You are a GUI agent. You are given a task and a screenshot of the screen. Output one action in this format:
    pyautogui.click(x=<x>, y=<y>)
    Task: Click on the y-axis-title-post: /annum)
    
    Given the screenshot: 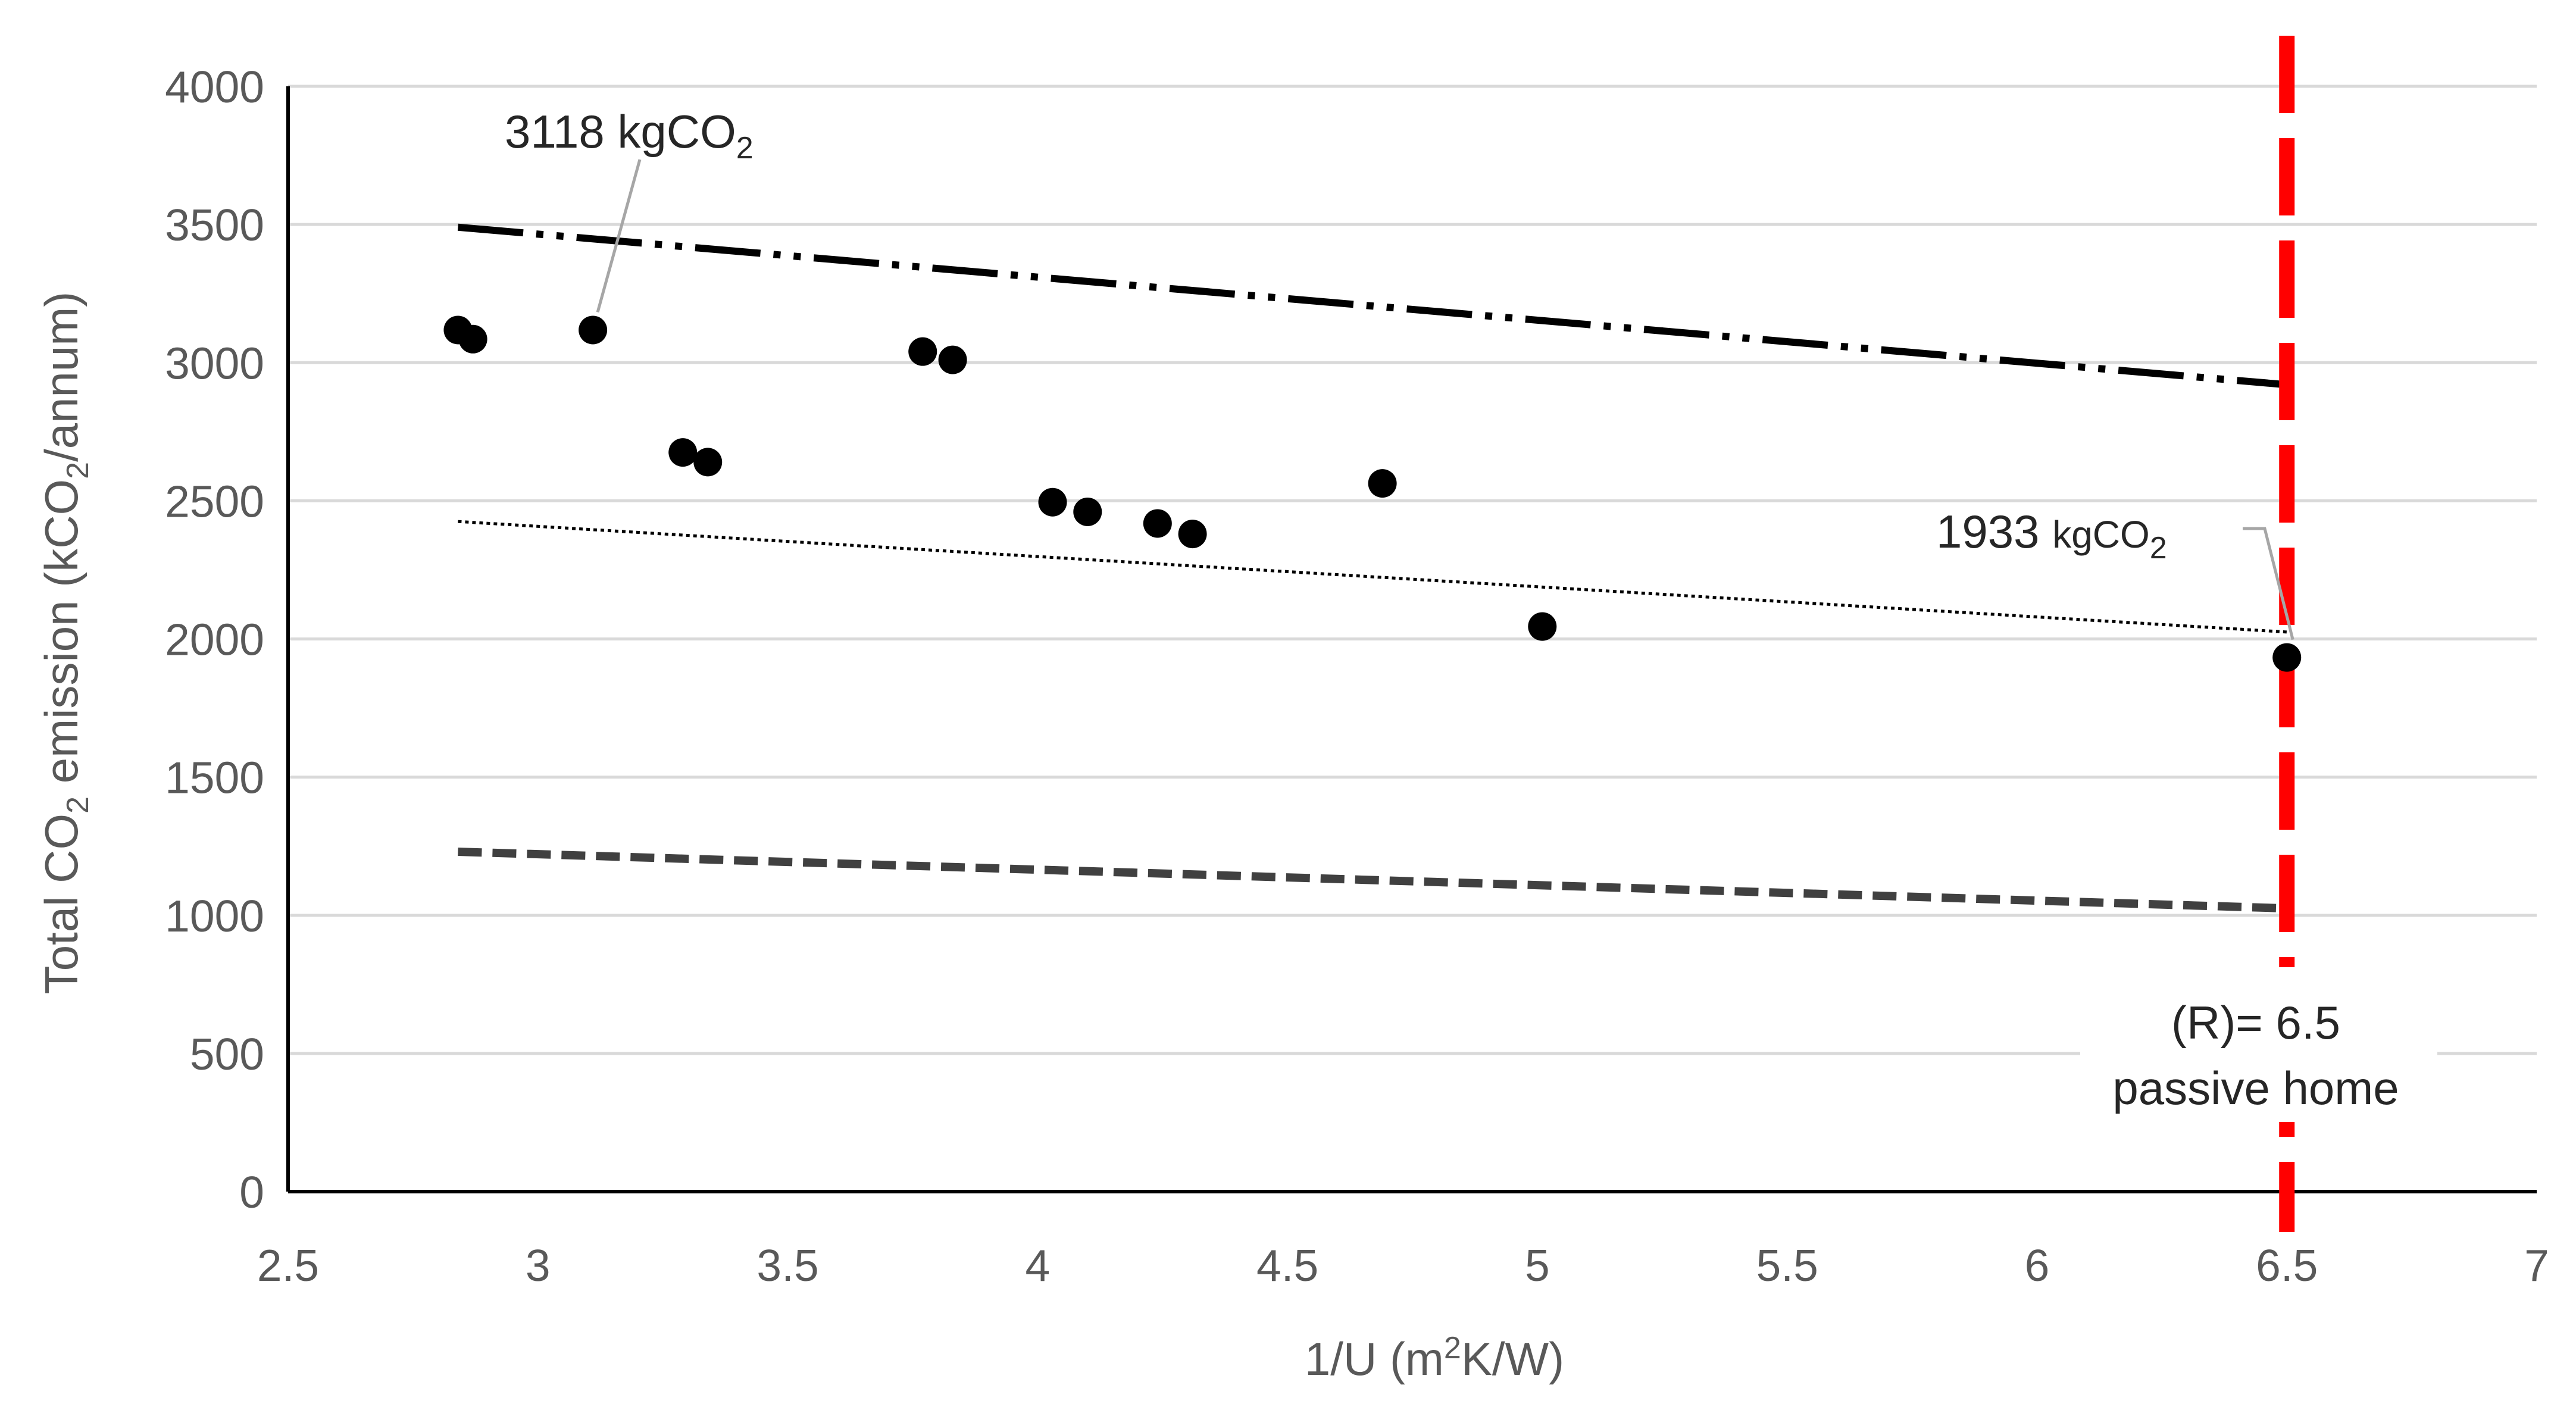 What is the action you would take?
    pyautogui.click(x=61, y=377)
    